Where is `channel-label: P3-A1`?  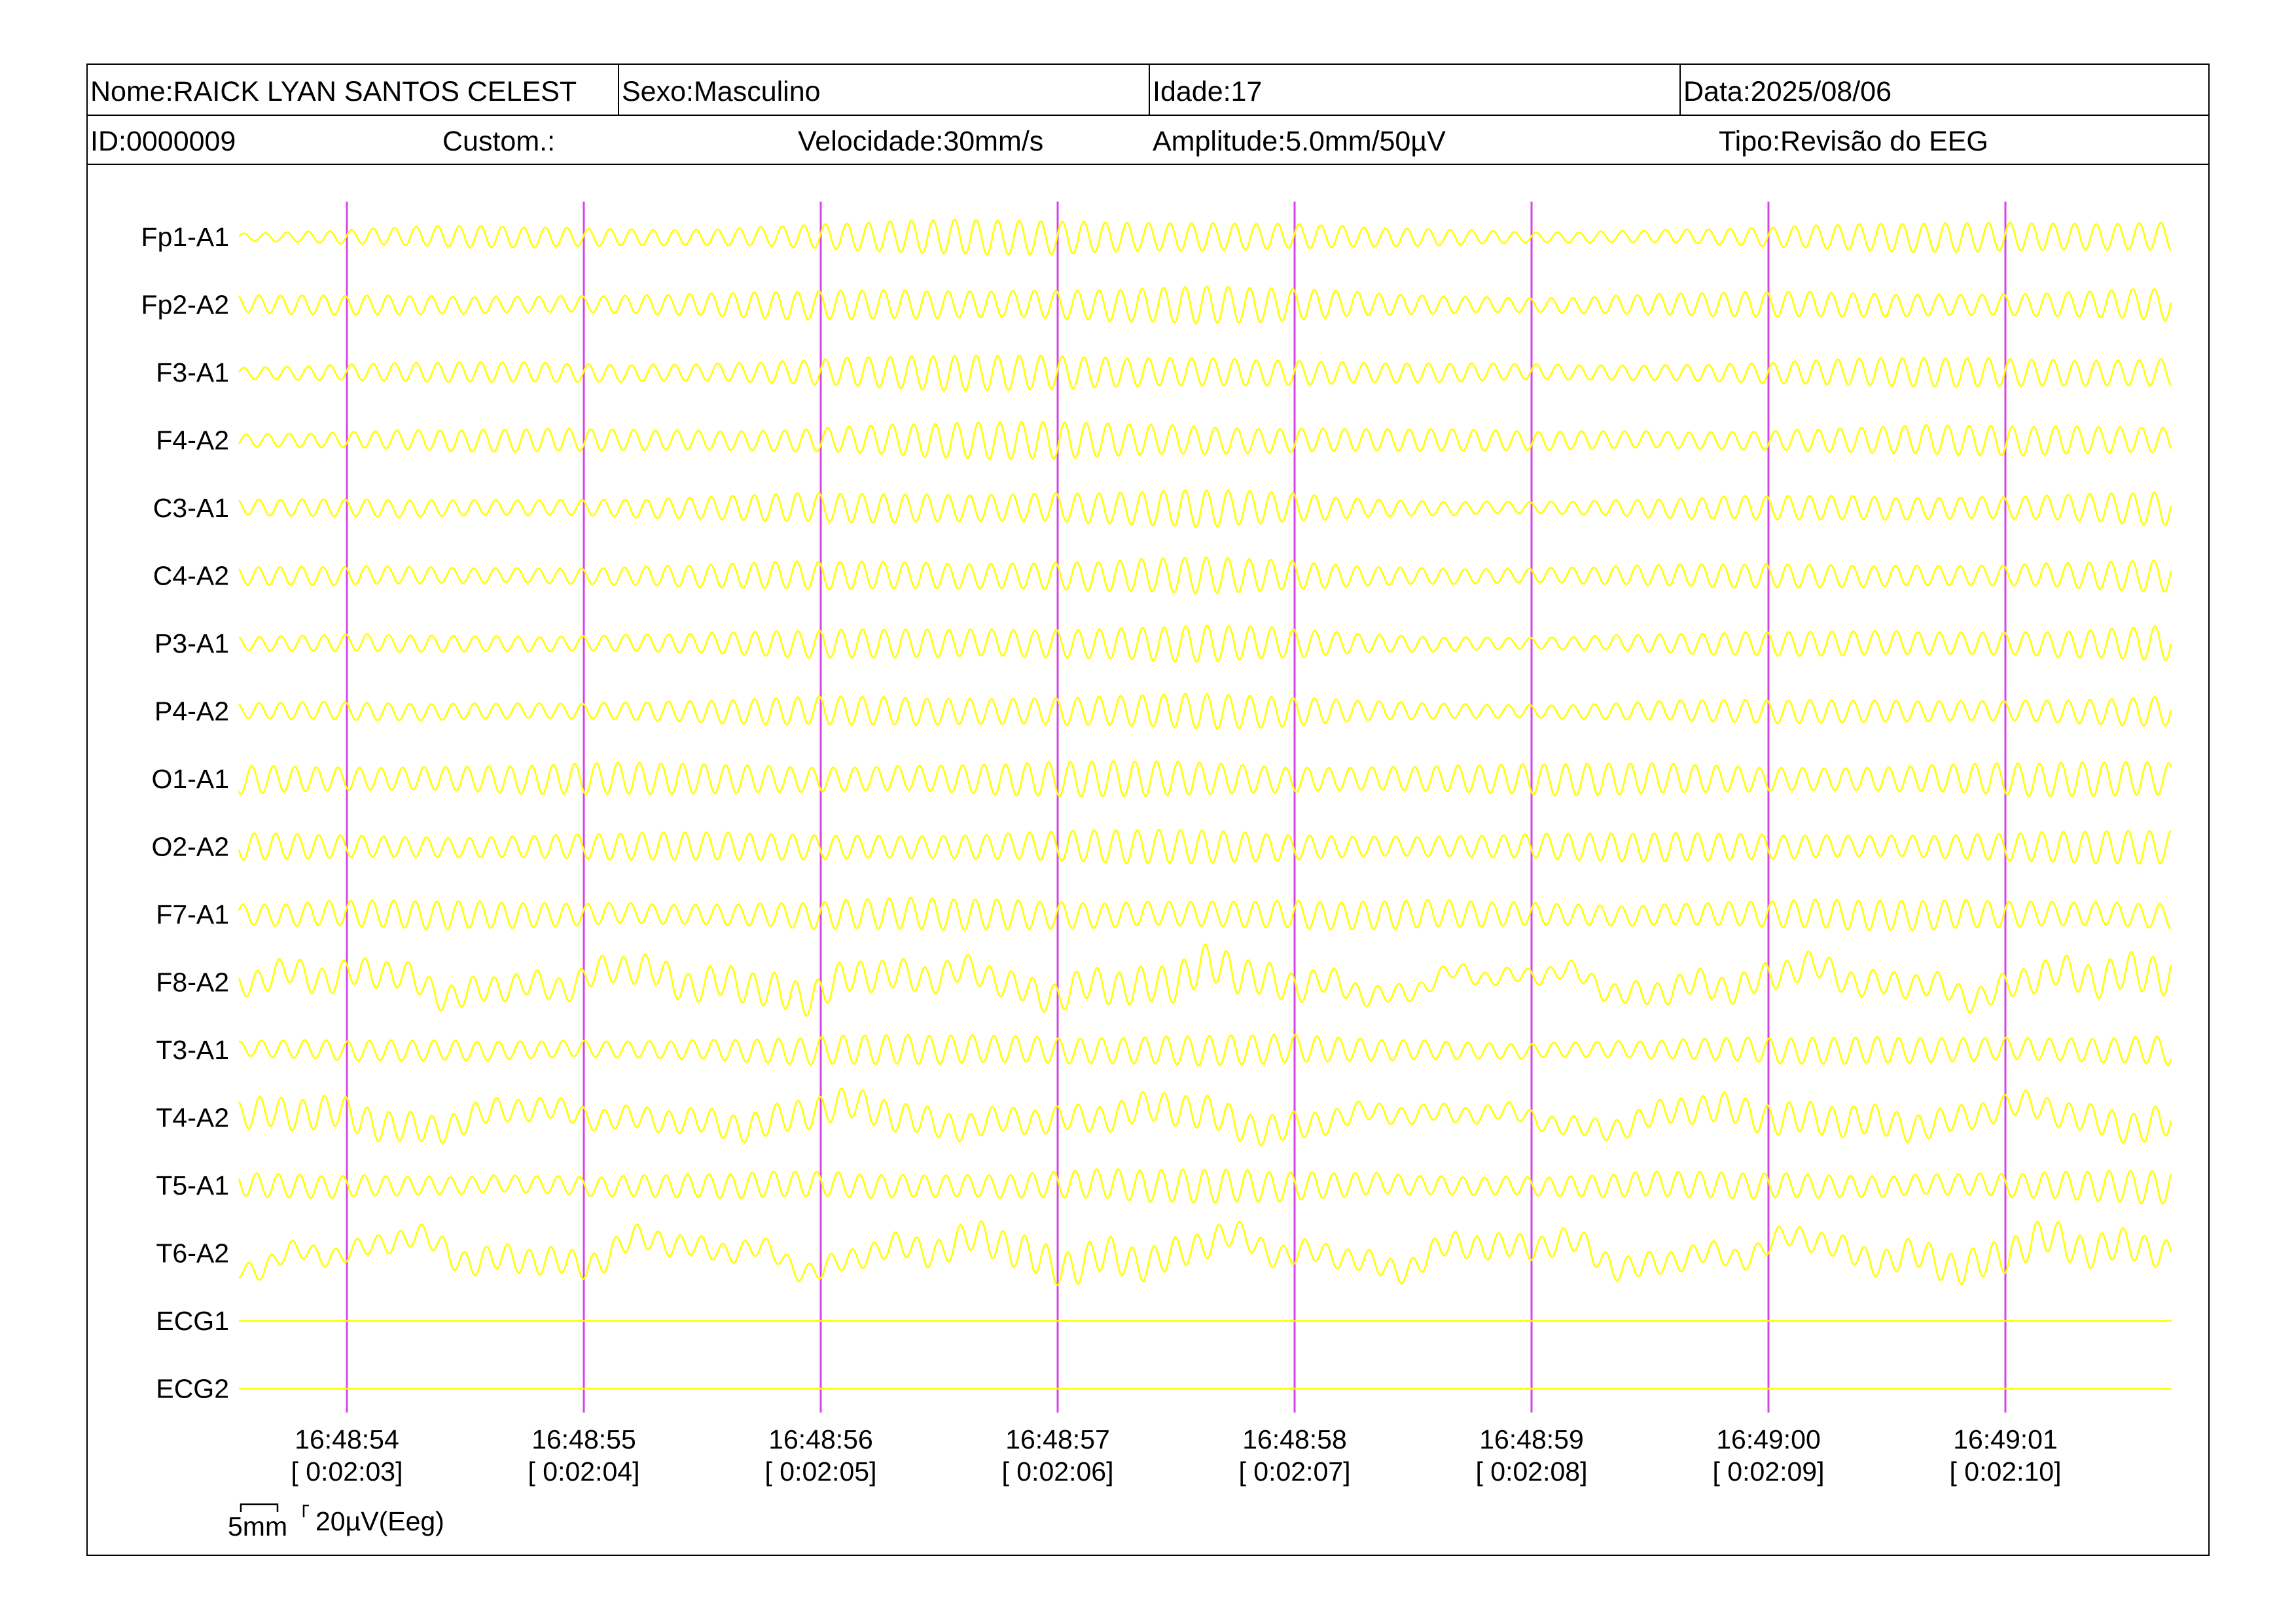 channel-label: P3-A1 is located at coordinates (191, 643).